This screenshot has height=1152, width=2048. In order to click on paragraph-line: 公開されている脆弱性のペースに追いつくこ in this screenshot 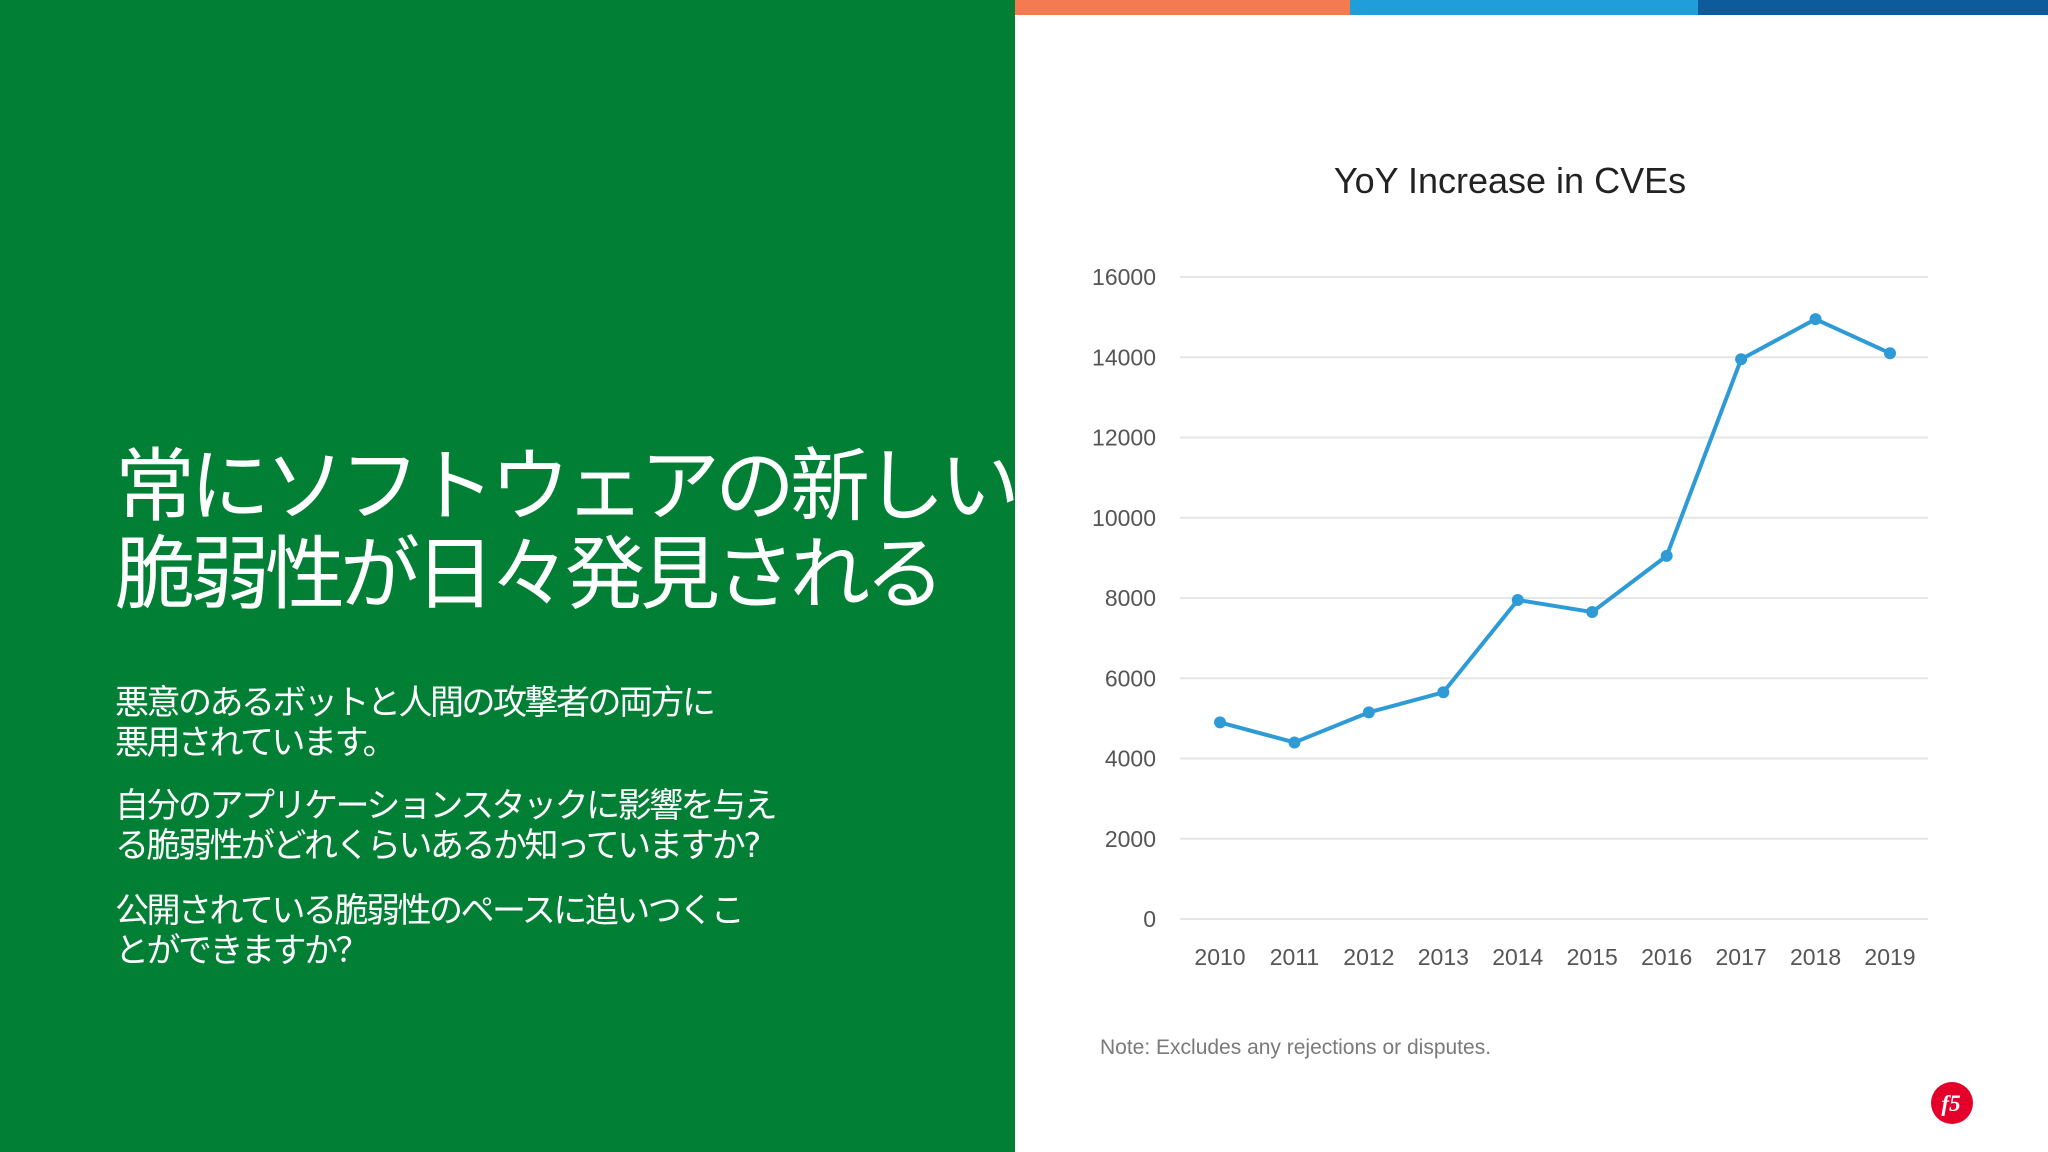, I will do `click(430, 911)`.